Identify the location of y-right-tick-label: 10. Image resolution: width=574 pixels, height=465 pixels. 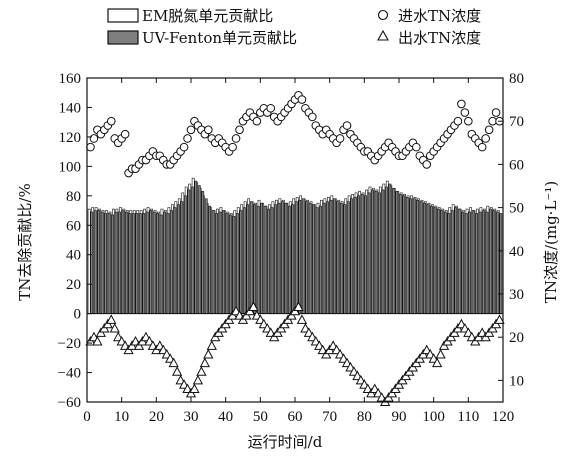
(516, 381).